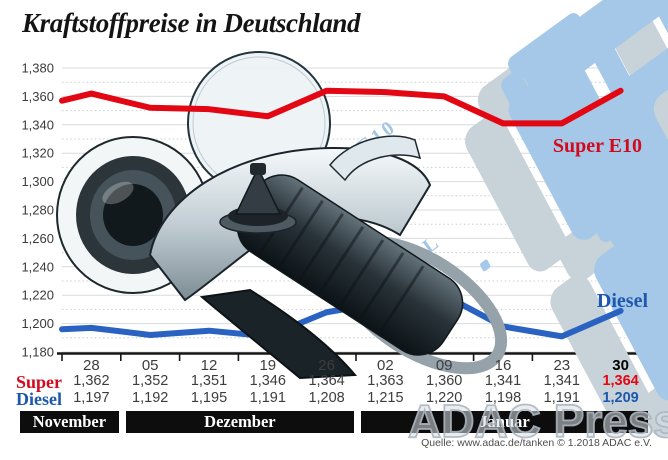  What do you see at coordinates (150, 398) in the screenshot?
I see `value-cell: 1,192` at bounding box center [150, 398].